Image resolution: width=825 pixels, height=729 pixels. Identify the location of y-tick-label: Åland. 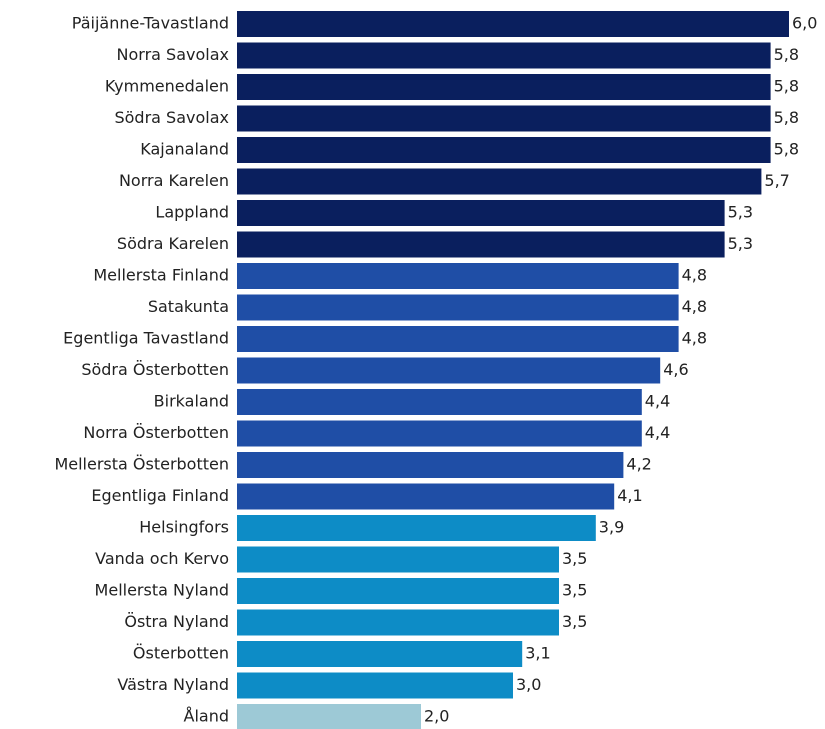
(207, 716).